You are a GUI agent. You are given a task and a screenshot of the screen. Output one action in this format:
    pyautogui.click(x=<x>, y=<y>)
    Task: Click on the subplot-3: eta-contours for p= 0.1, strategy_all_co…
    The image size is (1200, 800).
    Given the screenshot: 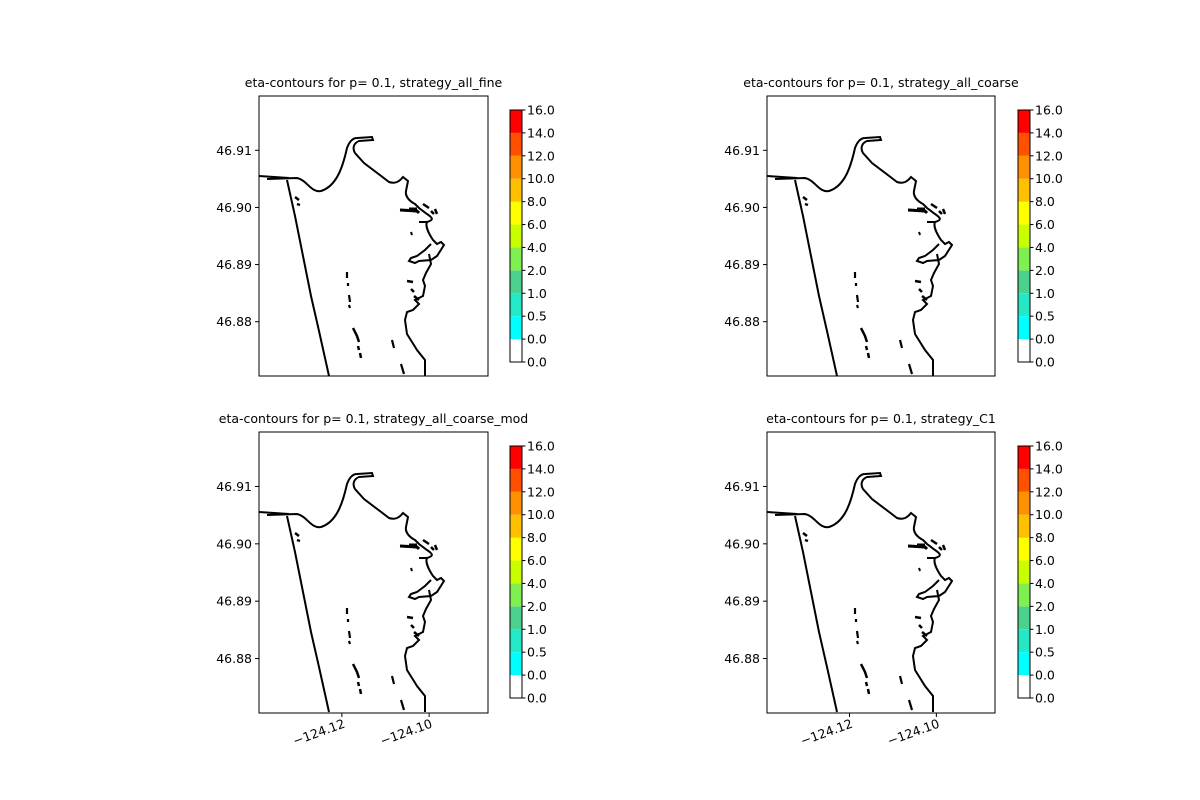 What is the action you would take?
    pyautogui.click(x=385, y=579)
    